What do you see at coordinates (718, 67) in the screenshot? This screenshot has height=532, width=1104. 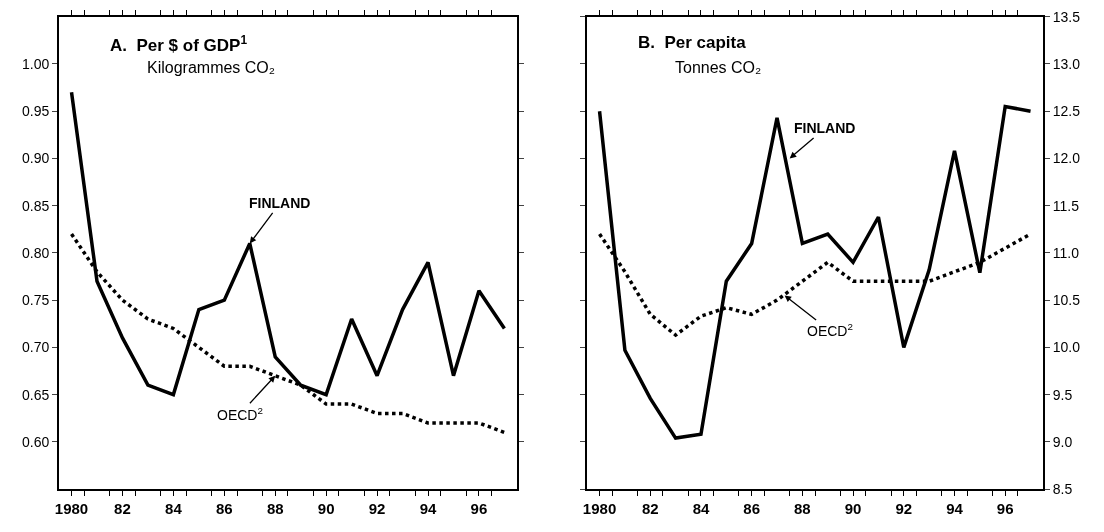 I see `text: Tonnes CO₂` at bounding box center [718, 67].